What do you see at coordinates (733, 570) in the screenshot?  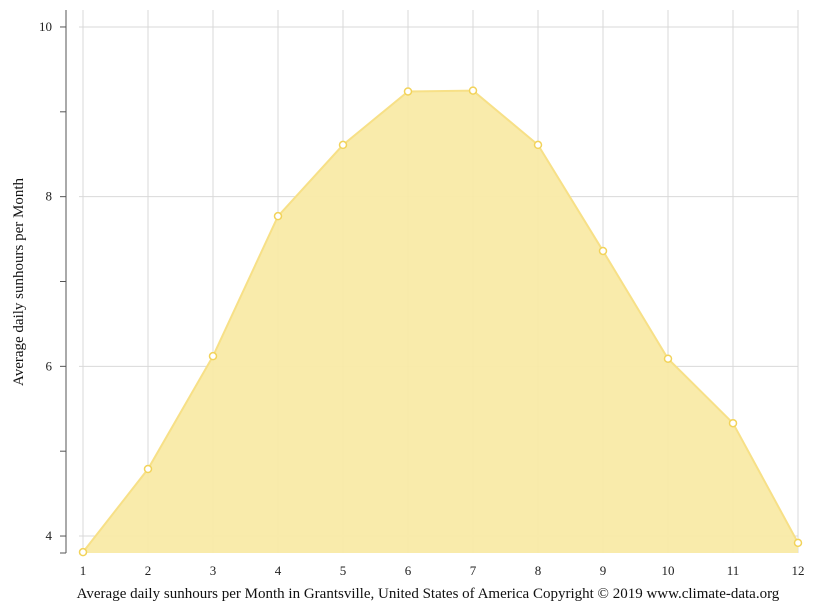 I see `x-tick-label: 11` at bounding box center [733, 570].